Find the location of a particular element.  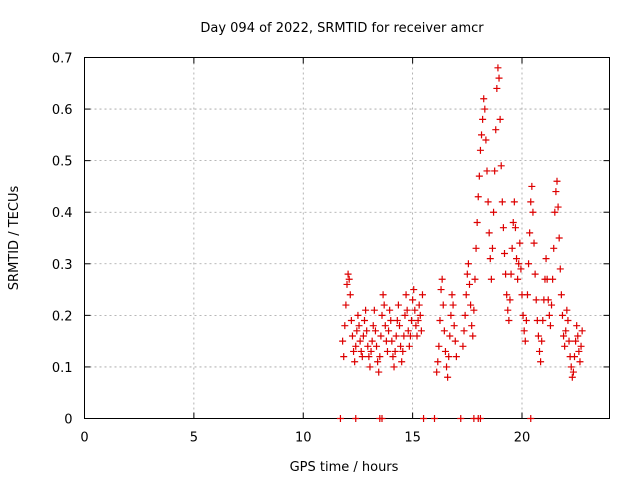

y-tick-label: 0 is located at coordinates (68, 420).